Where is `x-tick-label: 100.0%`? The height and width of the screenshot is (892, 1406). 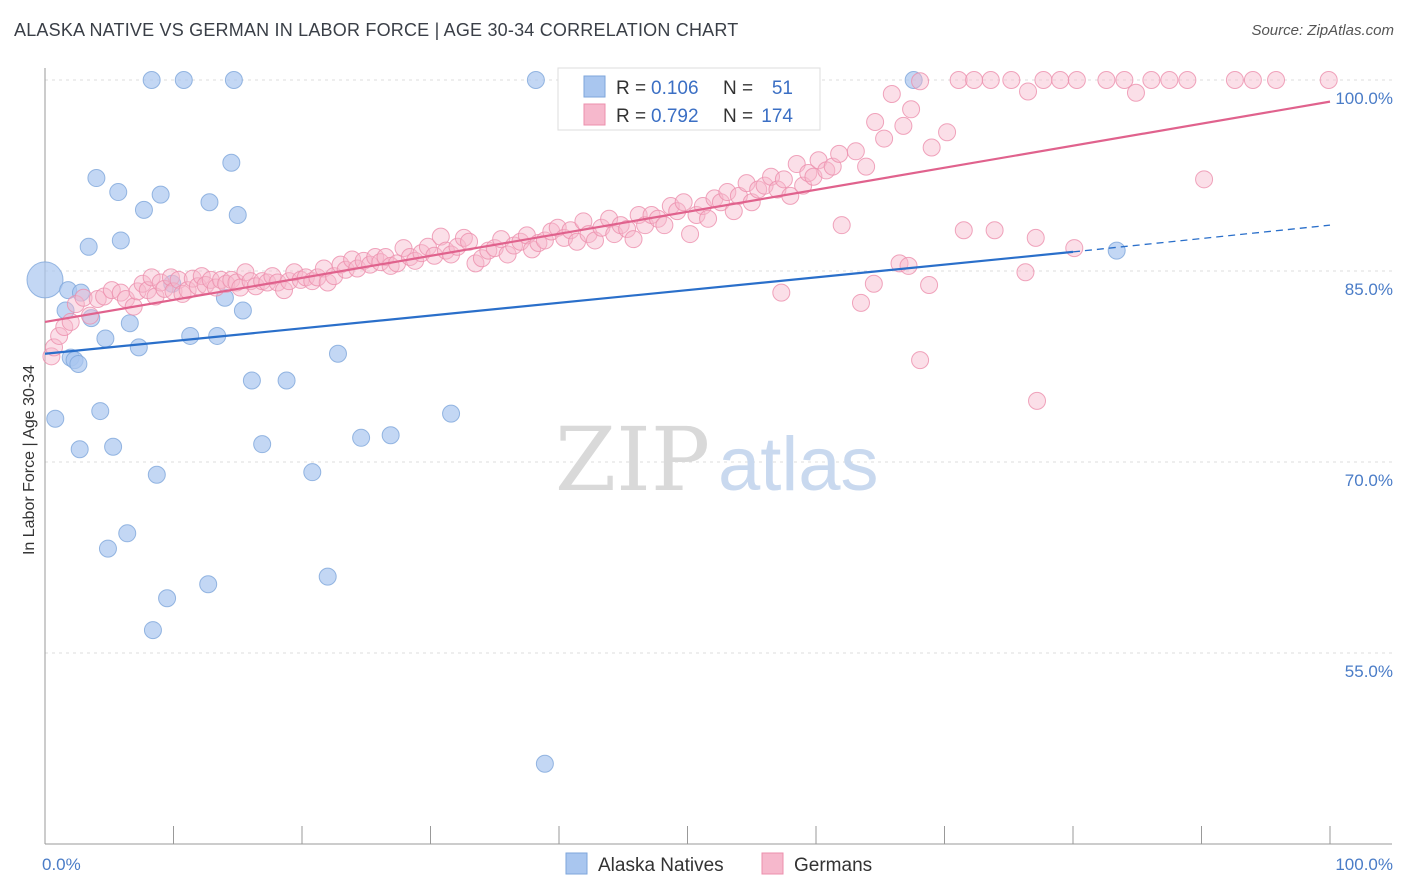
x-tick-label: 100.0% is located at coordinates (1364, 864).